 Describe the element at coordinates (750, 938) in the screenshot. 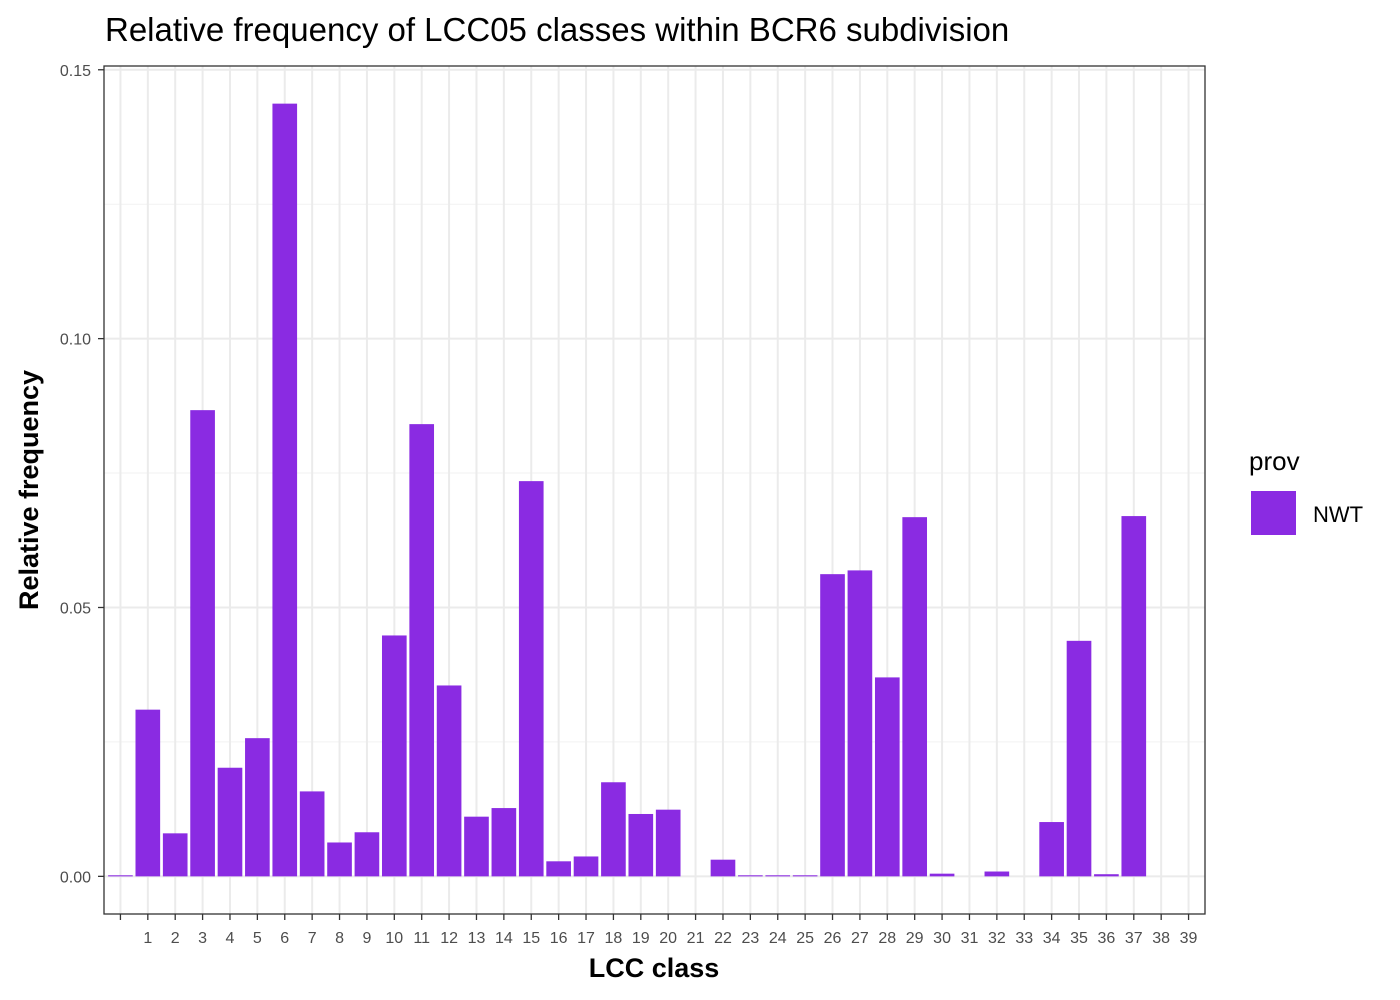

I see `x-tick-label: 23` at that location.